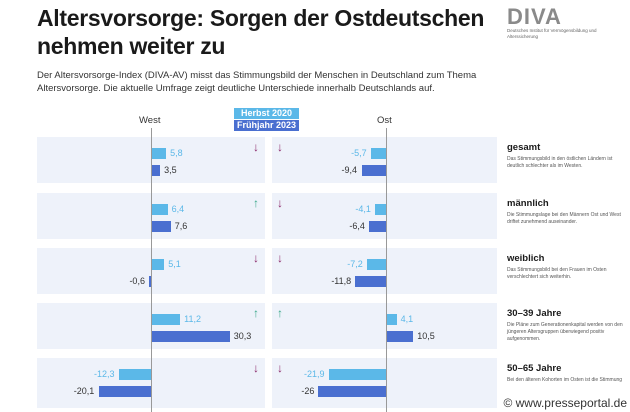 The height and width of the screenshot is (412, 630). I want to click on watermark: © www.presseportal.de, so click(565, 403).